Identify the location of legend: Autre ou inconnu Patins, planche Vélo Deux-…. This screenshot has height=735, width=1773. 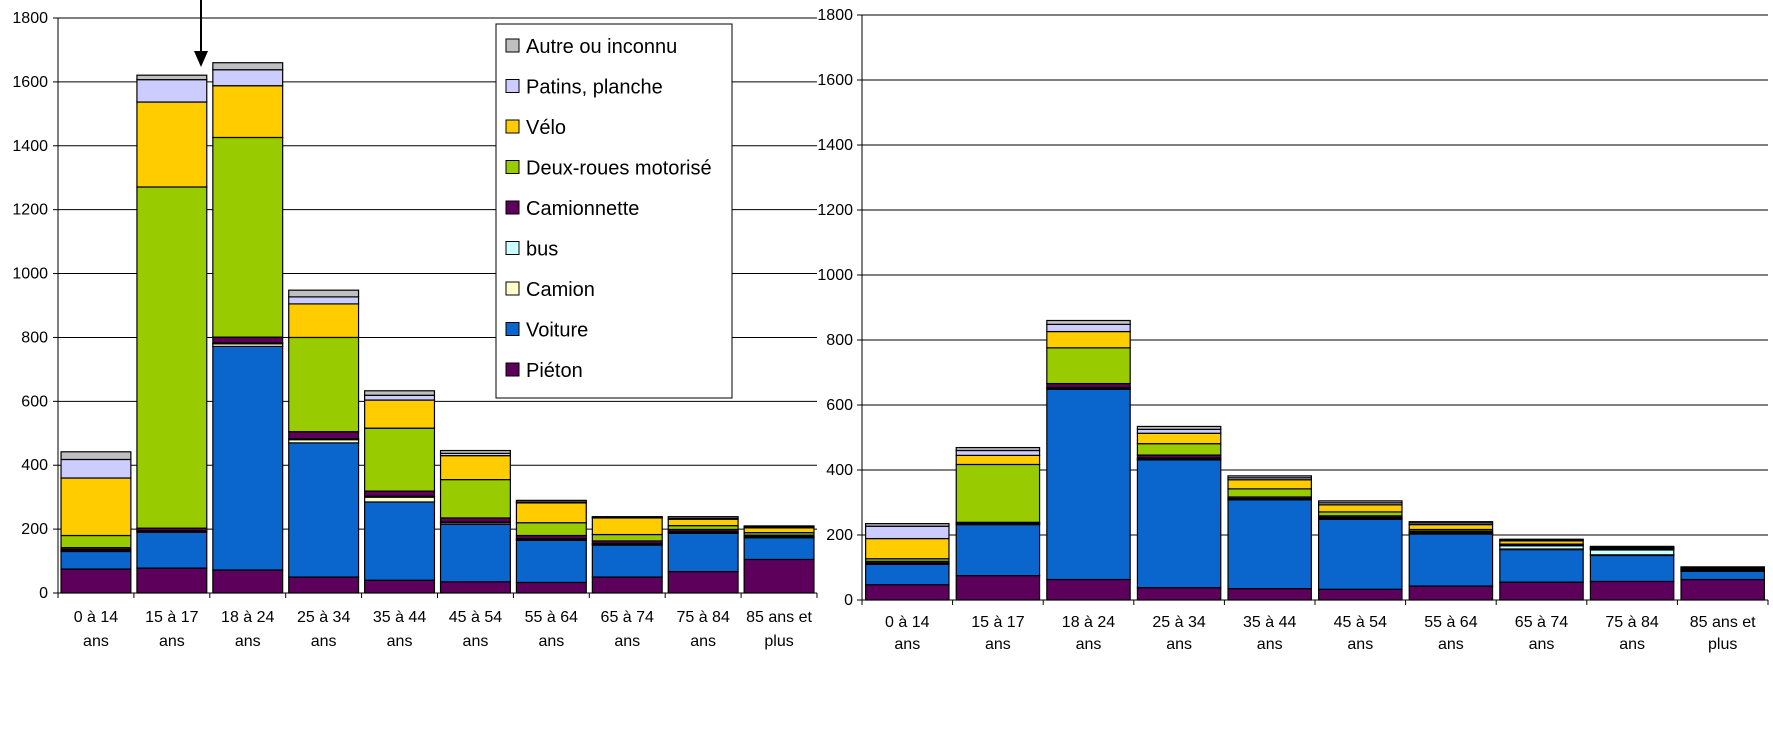
(614, 211).